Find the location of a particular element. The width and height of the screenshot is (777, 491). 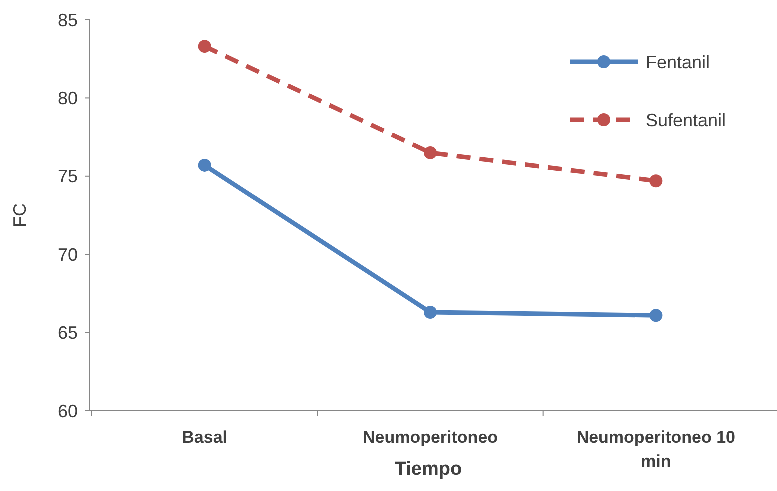

y-tick-label: 75 is located at coordinates (68, 176).